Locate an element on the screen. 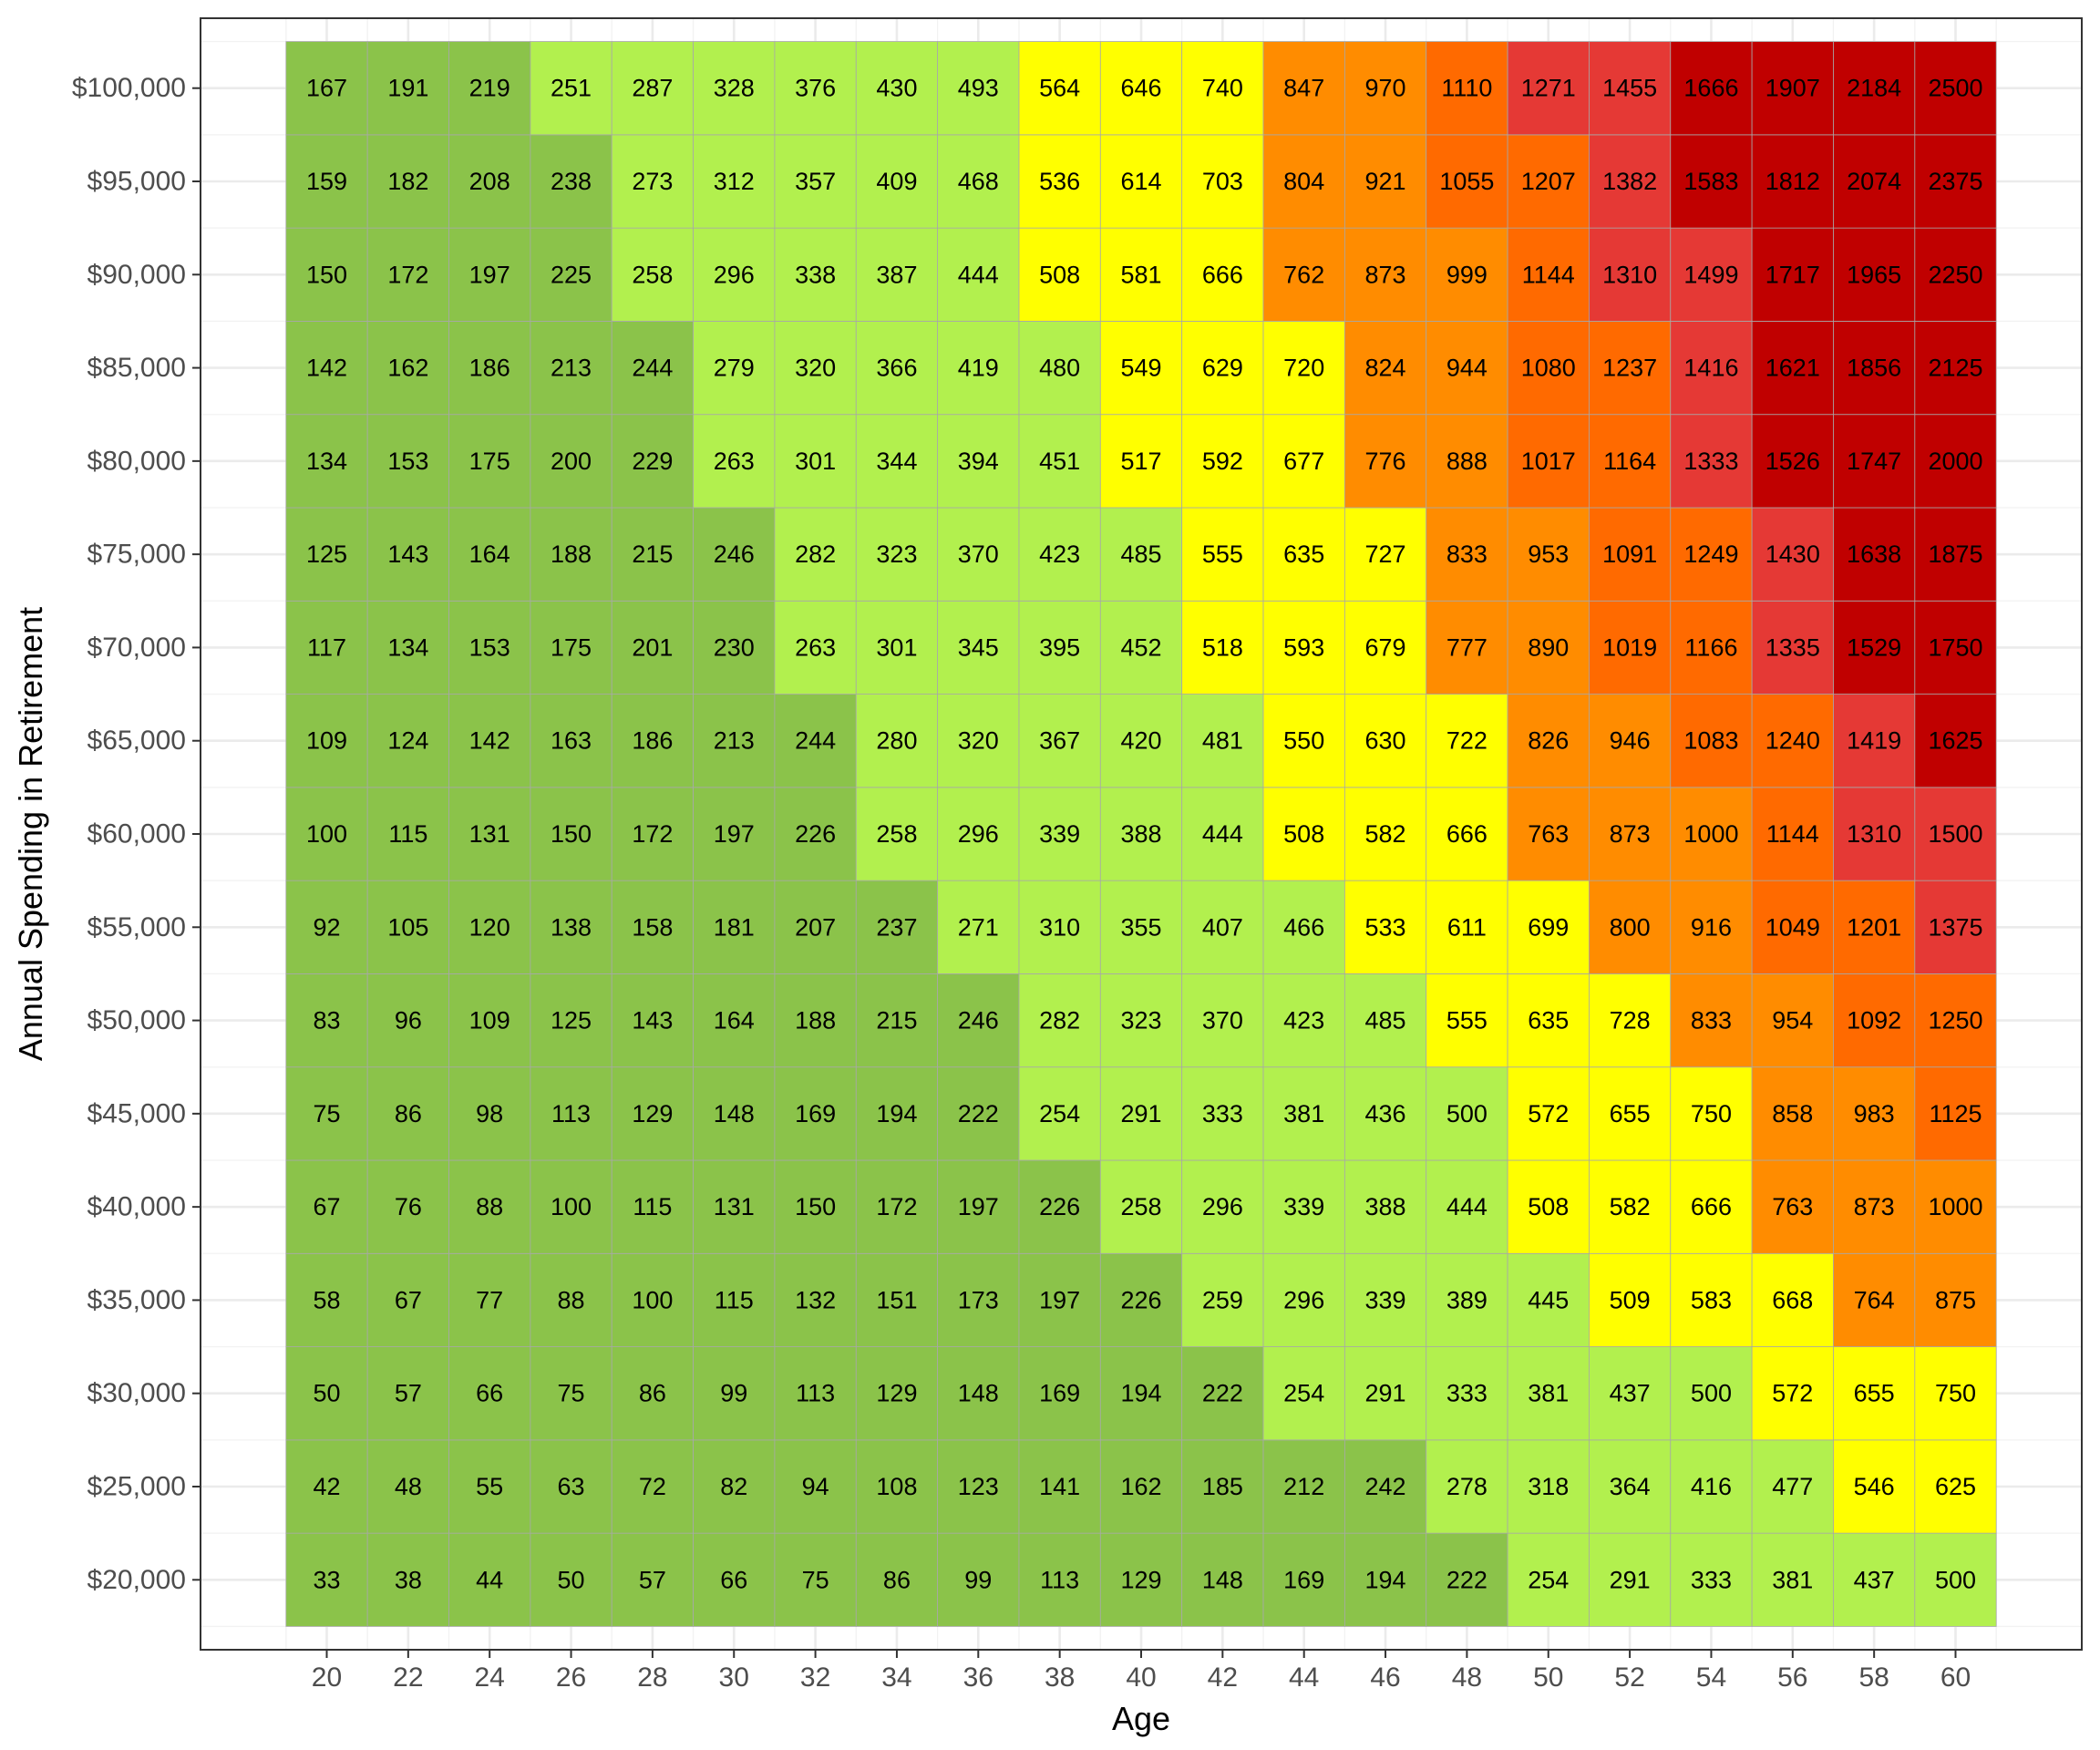  x-tick-label: 28 is located at coordinates (652, 1678).